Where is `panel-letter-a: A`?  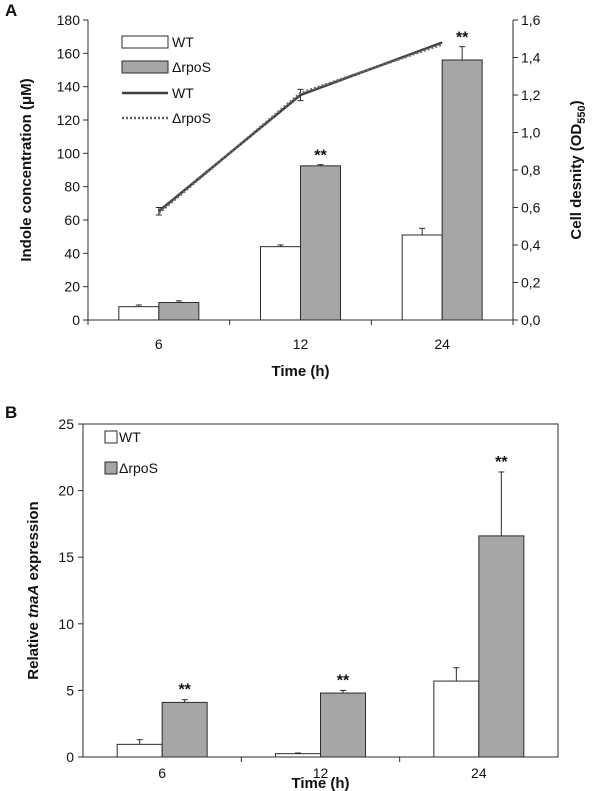 panel-letter-a: A is located at coordinates (11, 10).